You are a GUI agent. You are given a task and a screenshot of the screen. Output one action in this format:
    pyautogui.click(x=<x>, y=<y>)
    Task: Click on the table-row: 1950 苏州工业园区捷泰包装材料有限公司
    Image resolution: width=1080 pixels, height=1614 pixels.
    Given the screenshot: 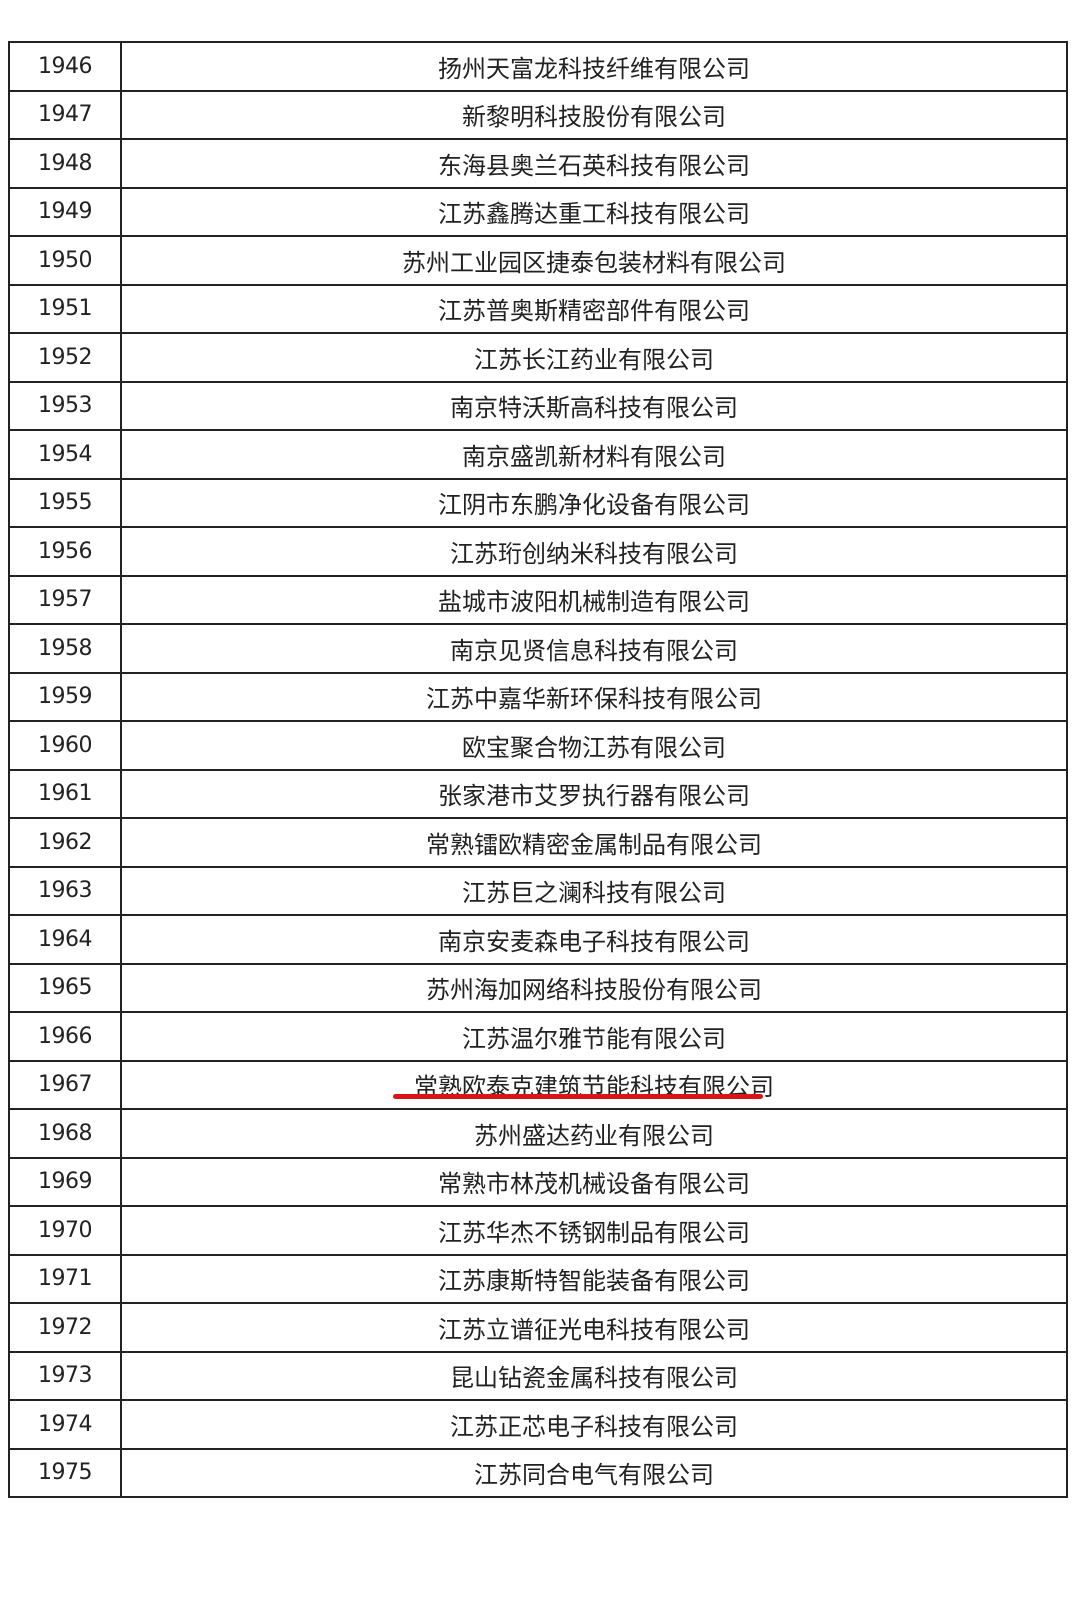 What is the action you would take?
    pyautogui.click(x=538, y=260)
    